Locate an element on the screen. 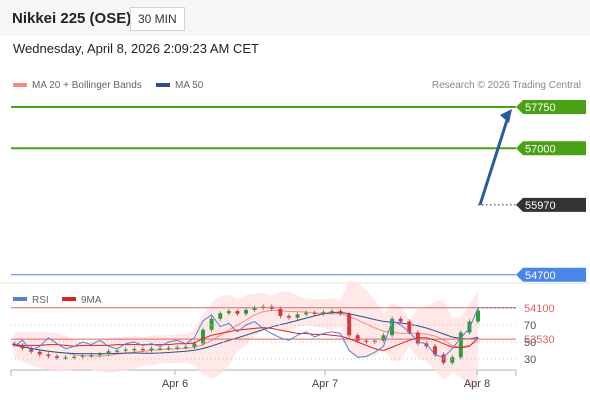 This screenshot has width=590, height=400. instrument-title: Nikkei 225 (OSE) is located at coordinates (72, 18).